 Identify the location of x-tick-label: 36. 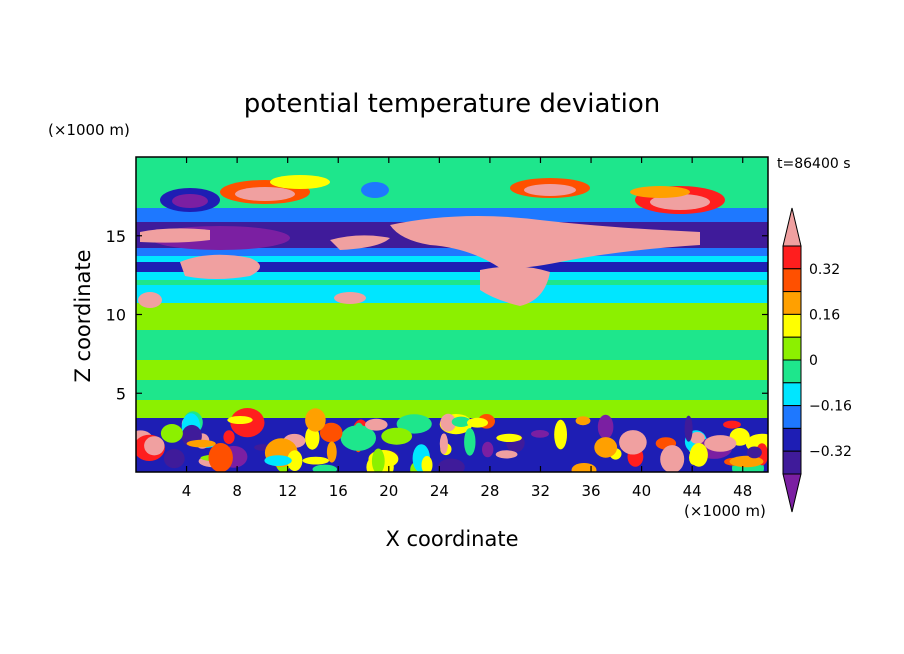
(590, 491).